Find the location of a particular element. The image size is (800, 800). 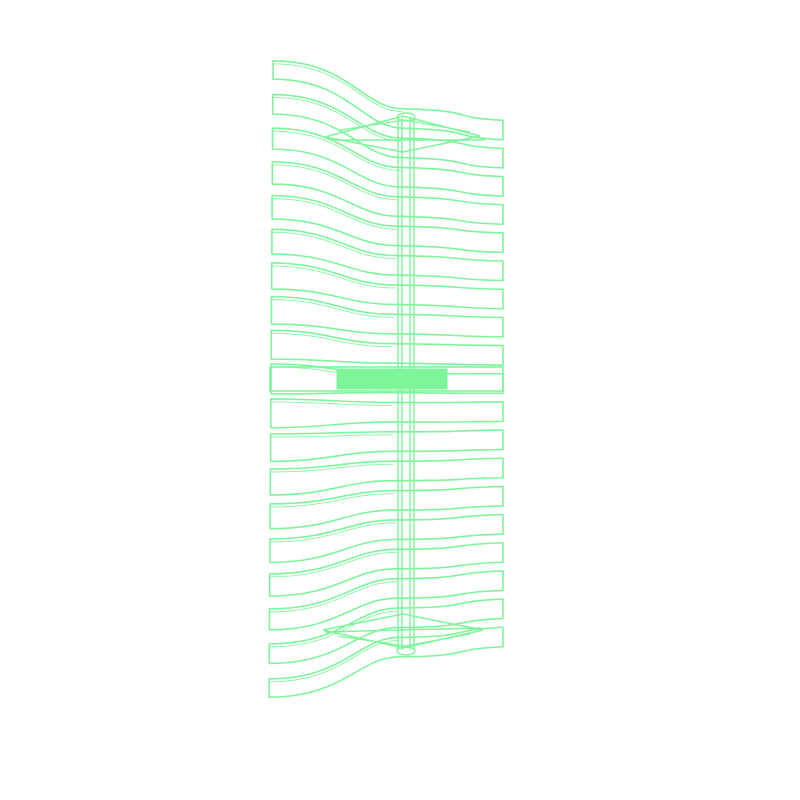

bottom-brace is located at coordinates (403, 631).